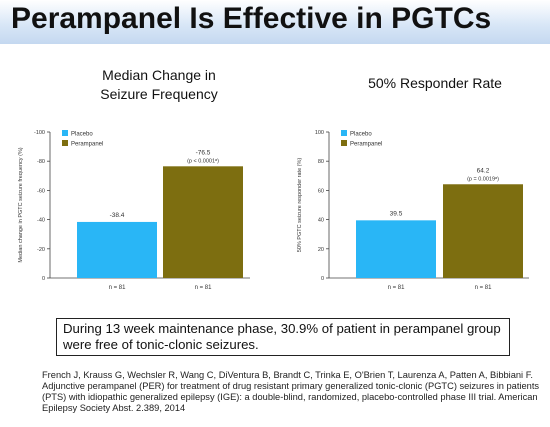 The width and height of the screenshot is (550, 427). Describe the element at coordinates (366, 145) in the screenshot. I see `responder-legend-label-1: Perampanel` at that location.